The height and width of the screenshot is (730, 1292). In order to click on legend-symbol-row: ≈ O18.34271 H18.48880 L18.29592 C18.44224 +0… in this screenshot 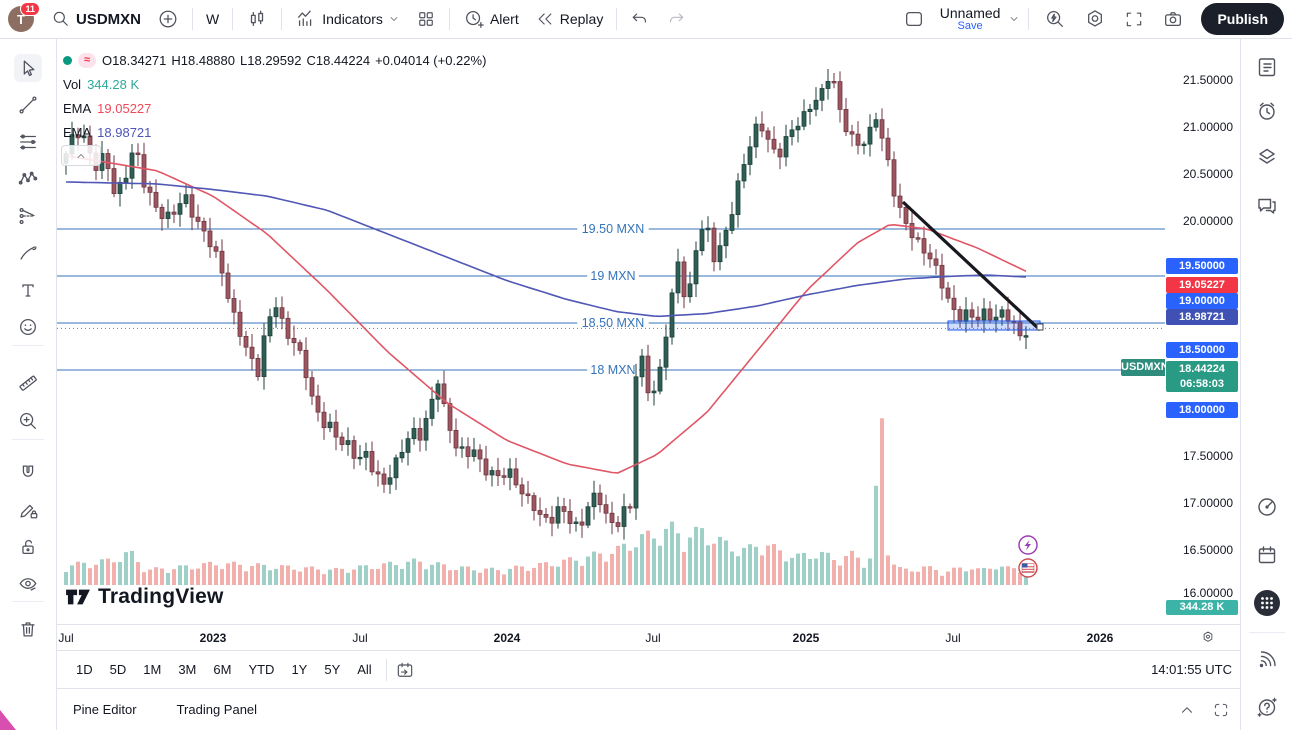, I will do `click(277, 60)`.